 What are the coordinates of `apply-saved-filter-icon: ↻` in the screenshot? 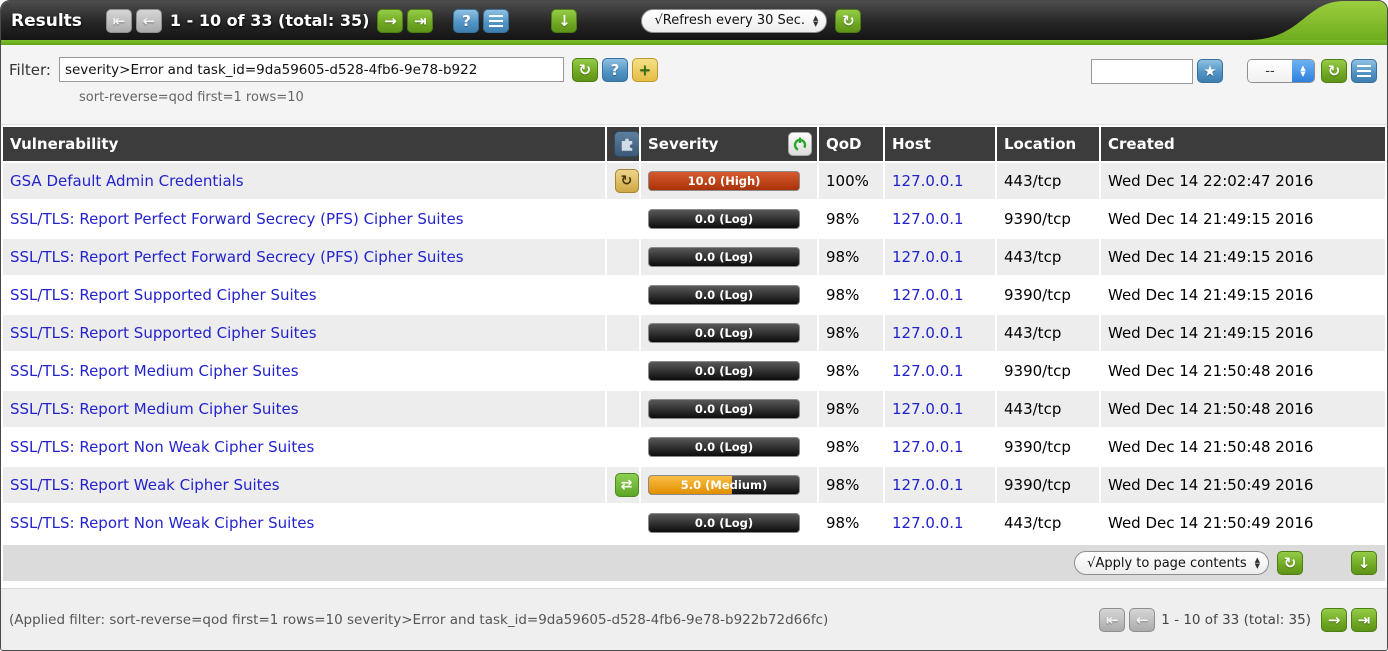 It's located at (1334, 71).